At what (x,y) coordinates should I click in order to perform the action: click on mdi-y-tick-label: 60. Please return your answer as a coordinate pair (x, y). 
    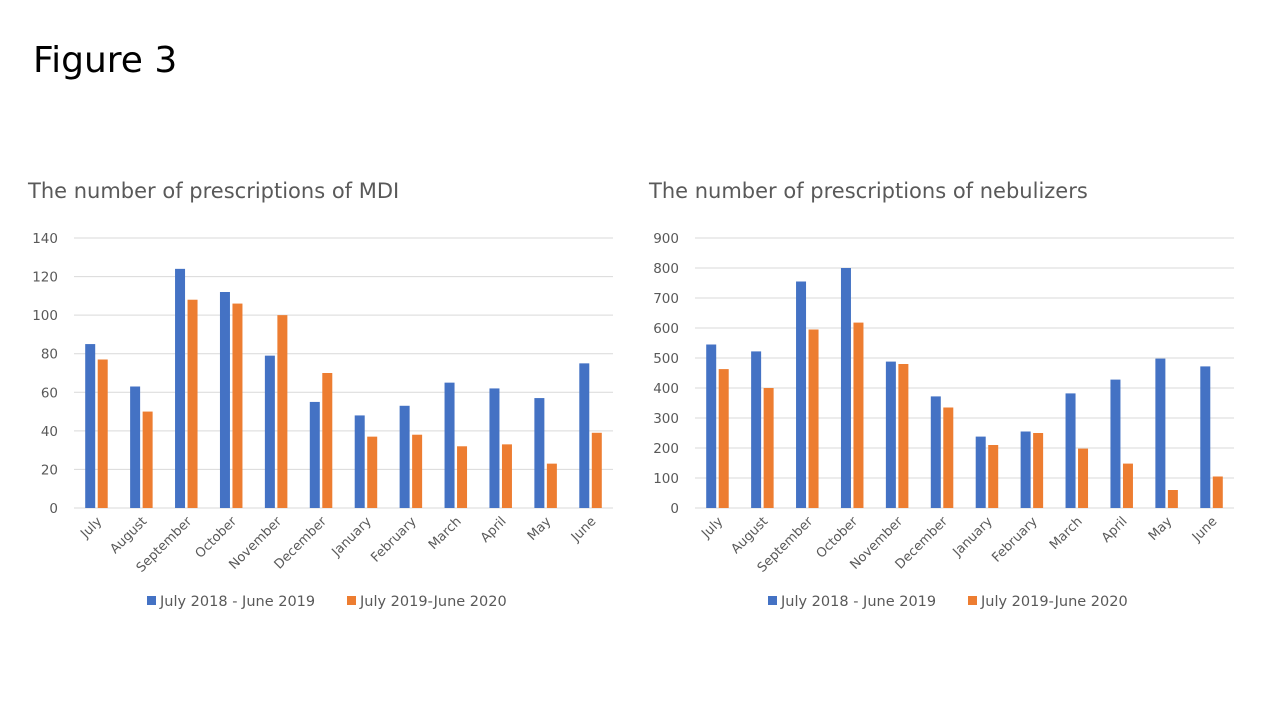
    Looking at the image, I should click on (49, 393).